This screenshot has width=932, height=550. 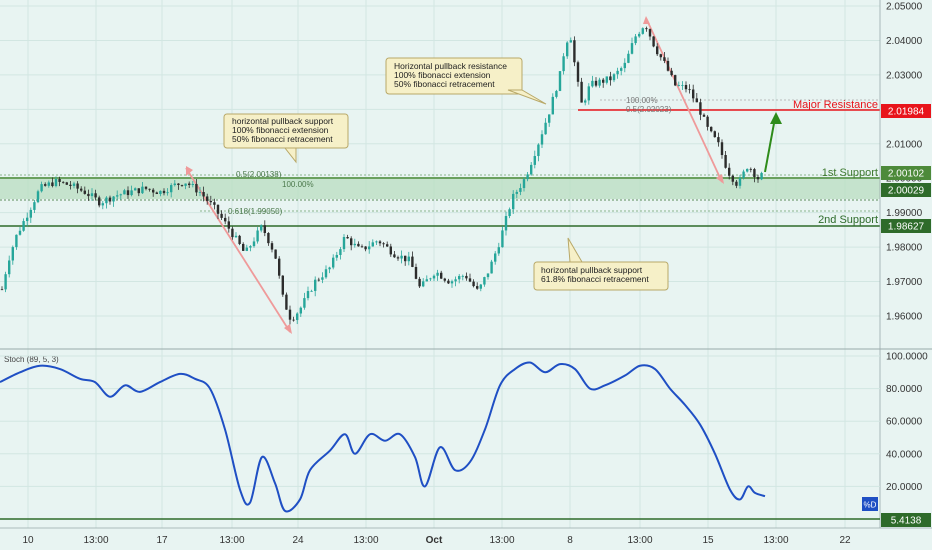 I want to click on stoch-last-tag: 5.4138, so click(x=906, y=520).